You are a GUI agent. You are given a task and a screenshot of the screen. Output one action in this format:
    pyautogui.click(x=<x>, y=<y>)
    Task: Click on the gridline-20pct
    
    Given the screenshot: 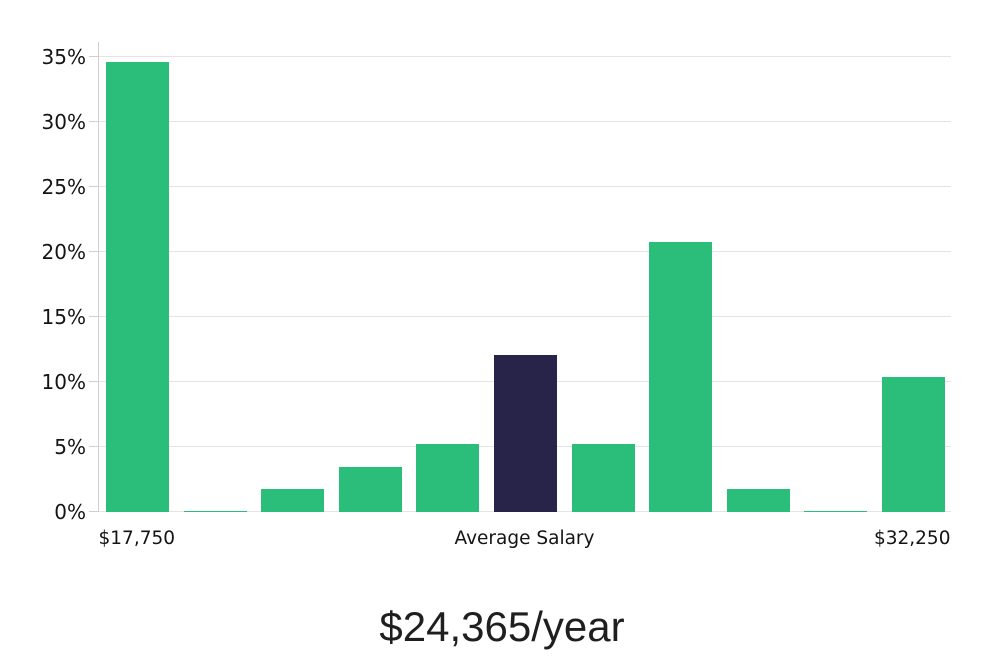 What is the action you would take?
    pyautogui.click(x=525, y=251)
    